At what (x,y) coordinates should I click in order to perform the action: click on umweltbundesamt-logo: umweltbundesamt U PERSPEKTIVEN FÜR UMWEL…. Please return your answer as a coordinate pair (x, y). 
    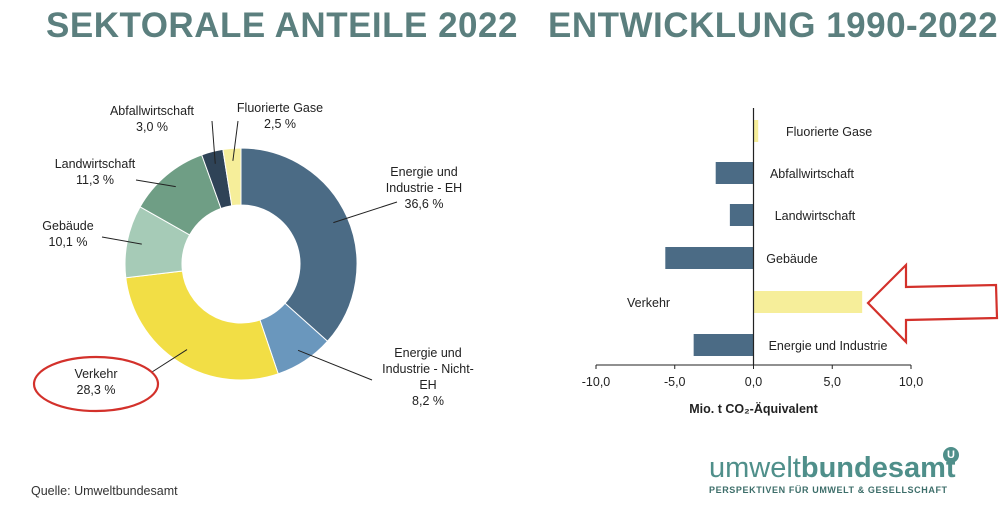
    Looking at the image, I should click on (834, 471).